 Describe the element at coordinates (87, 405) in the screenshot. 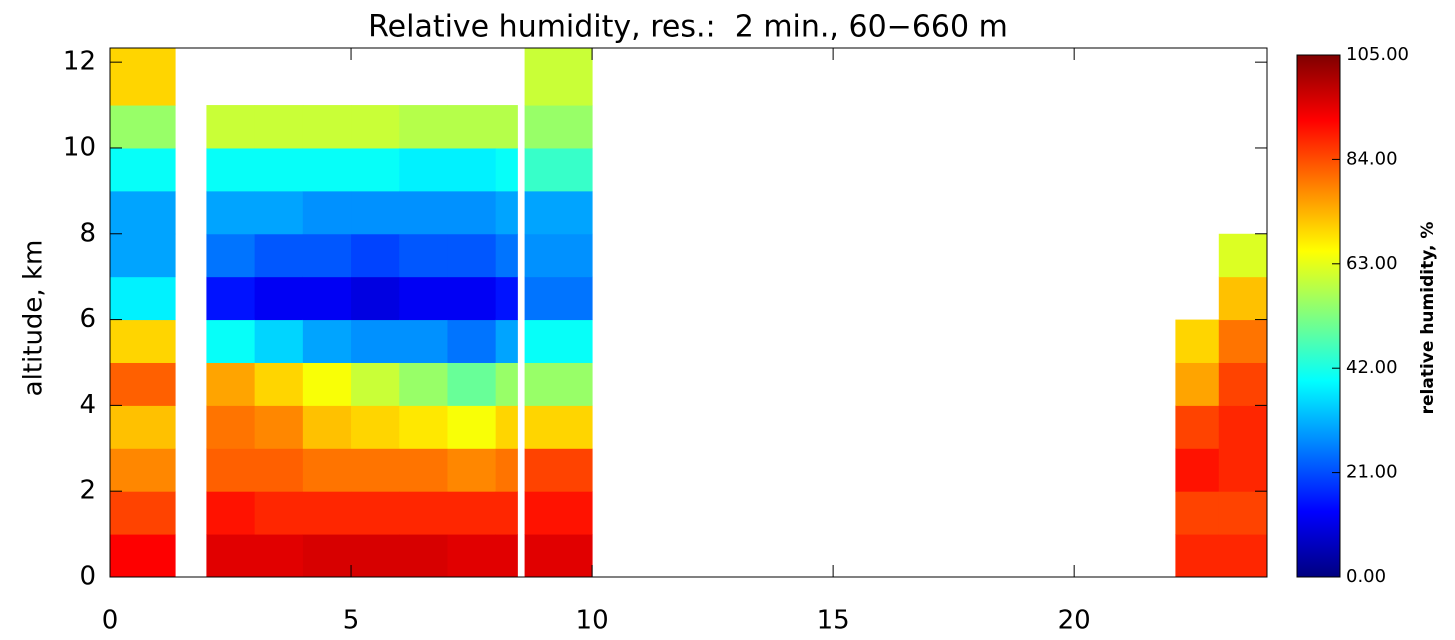

I see `y-tick-label: 4` at that location.